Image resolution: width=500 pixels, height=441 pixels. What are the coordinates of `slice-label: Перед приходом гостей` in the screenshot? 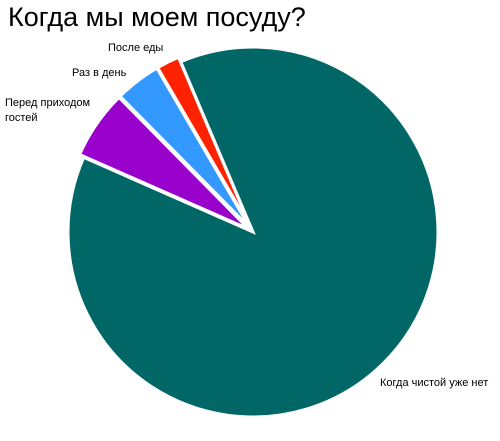 It's located at (48, 110).